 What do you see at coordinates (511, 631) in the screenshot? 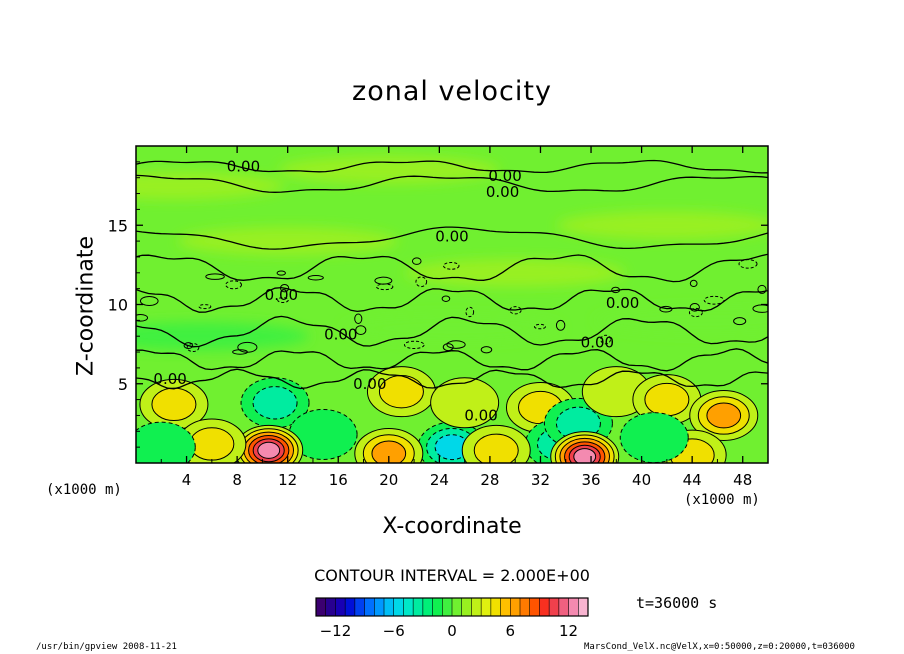
I see `colorbar-tick-label: 6` at bounding box center [511, 631].